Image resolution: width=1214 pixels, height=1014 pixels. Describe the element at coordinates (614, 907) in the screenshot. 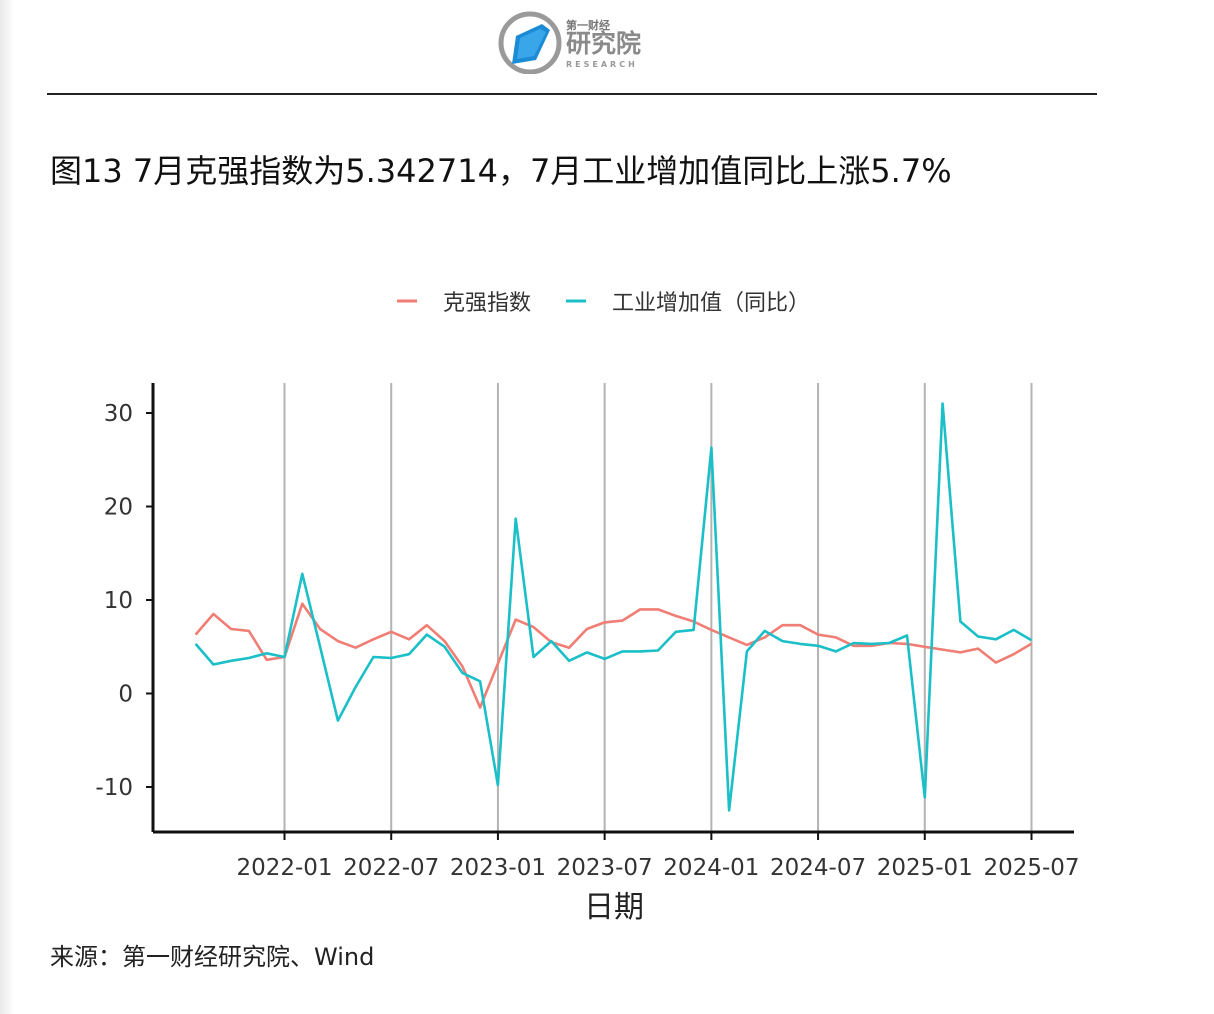

I see `x-axis-title: 日期` at that location.